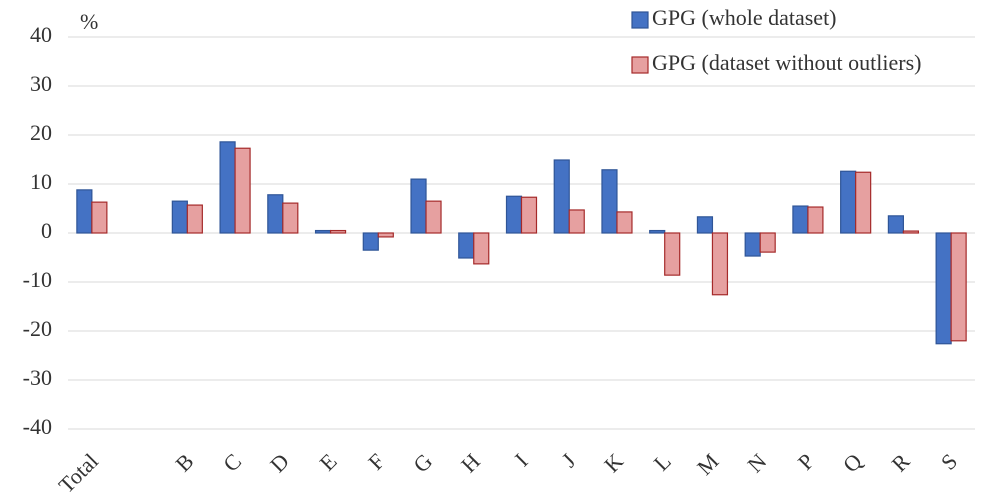  What do you see at coordinates (41, 132) in the screenshot?
I see `y-tick-label: 20` at bounding box center [41, 132].